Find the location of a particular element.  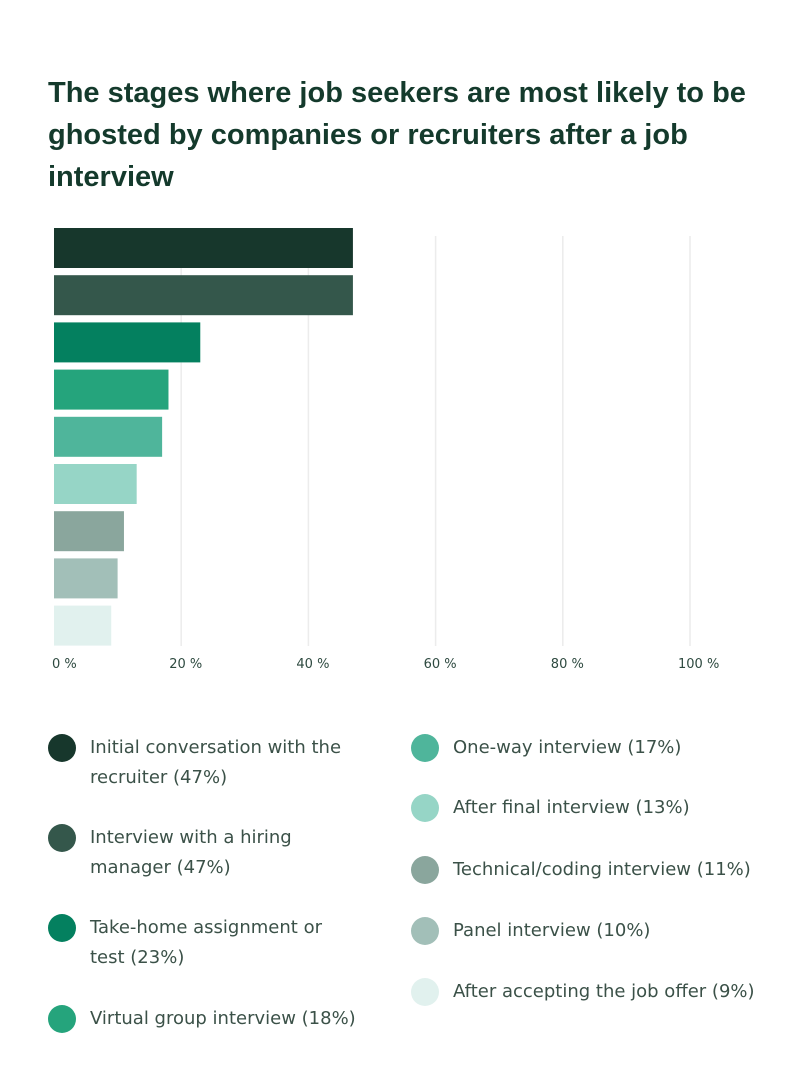

legend-item: Virtual group interview (18%) is located at coordinates (219, 1019).